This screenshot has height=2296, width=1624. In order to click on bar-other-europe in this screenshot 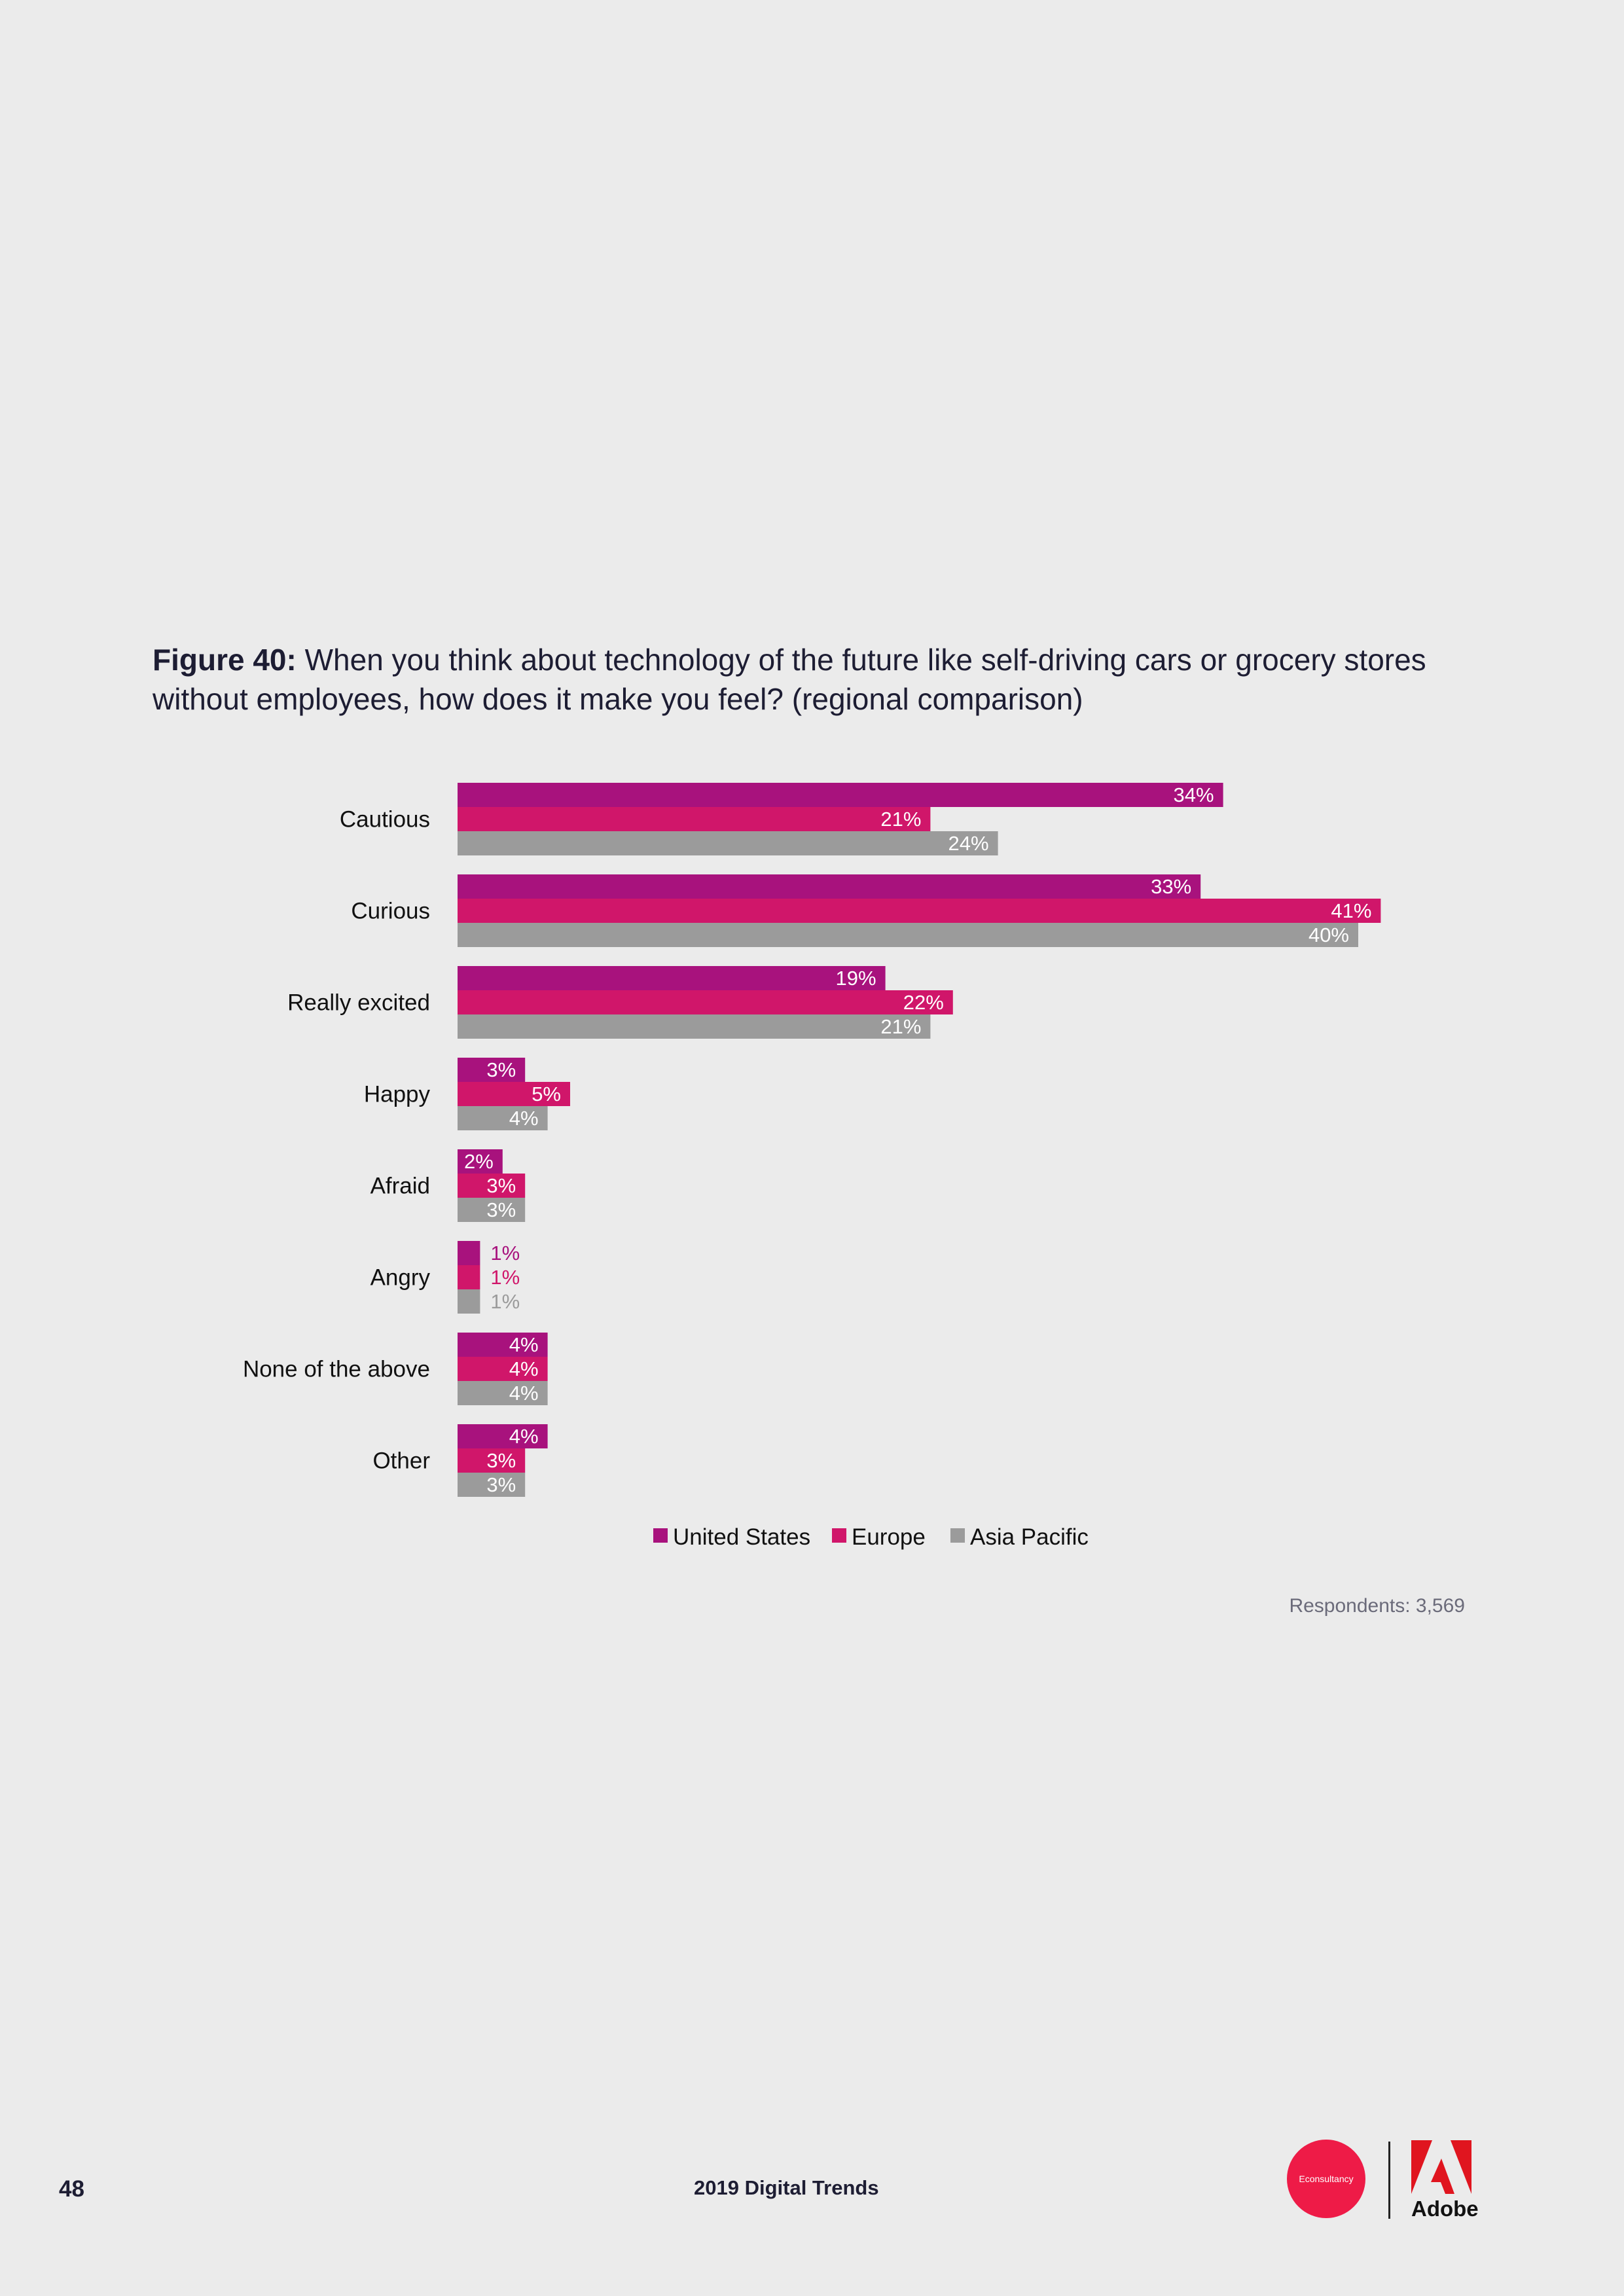, I will do `click(492, 1460)`.